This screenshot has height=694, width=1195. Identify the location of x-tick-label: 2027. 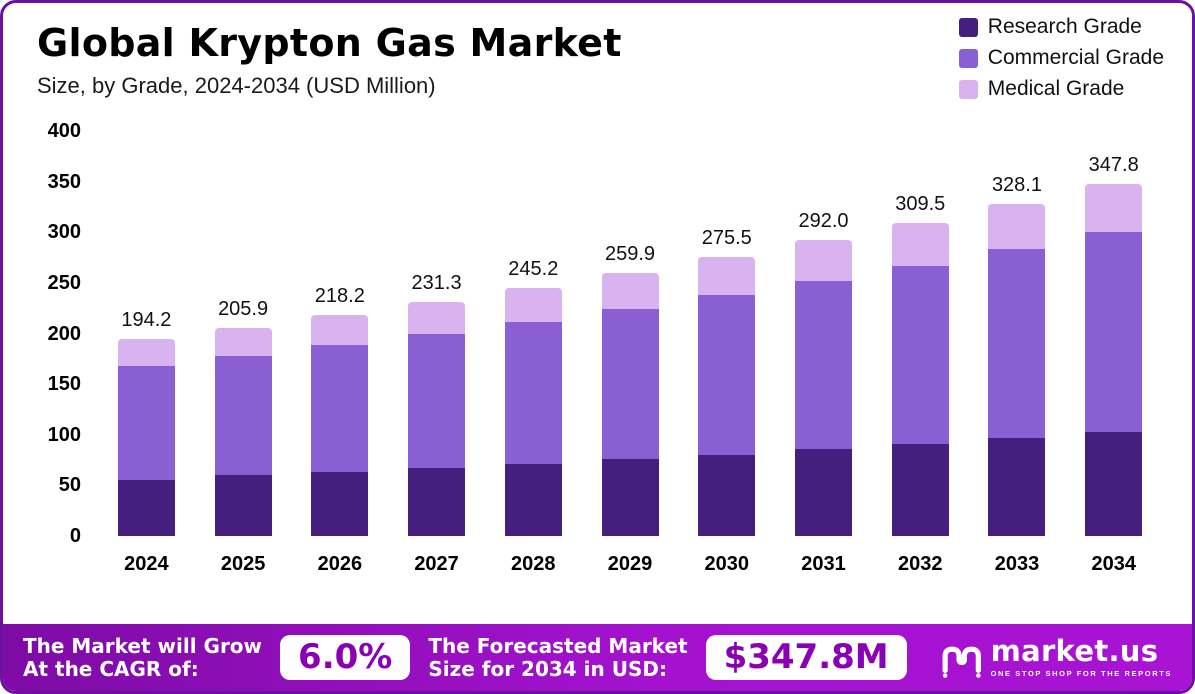
(436, 564).